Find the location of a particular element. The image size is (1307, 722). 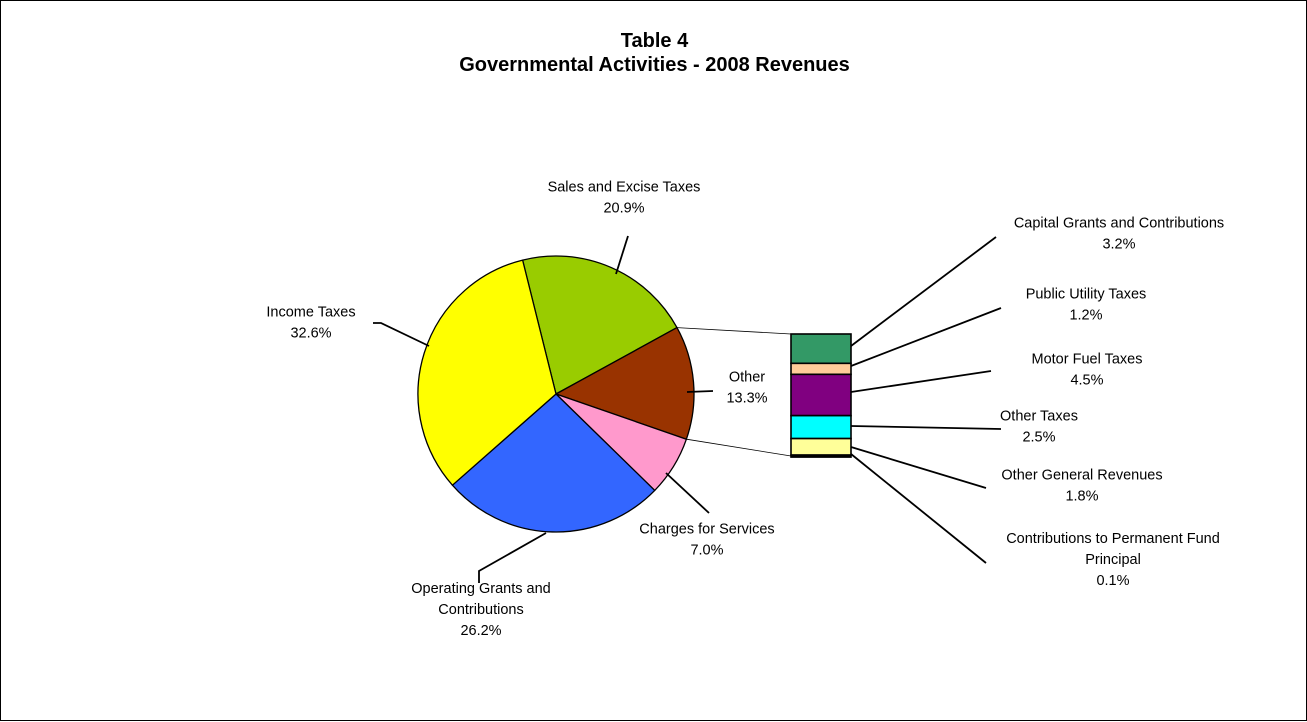

bar-segment-motor-fuel-taxes is located at coordinates (821, 395).